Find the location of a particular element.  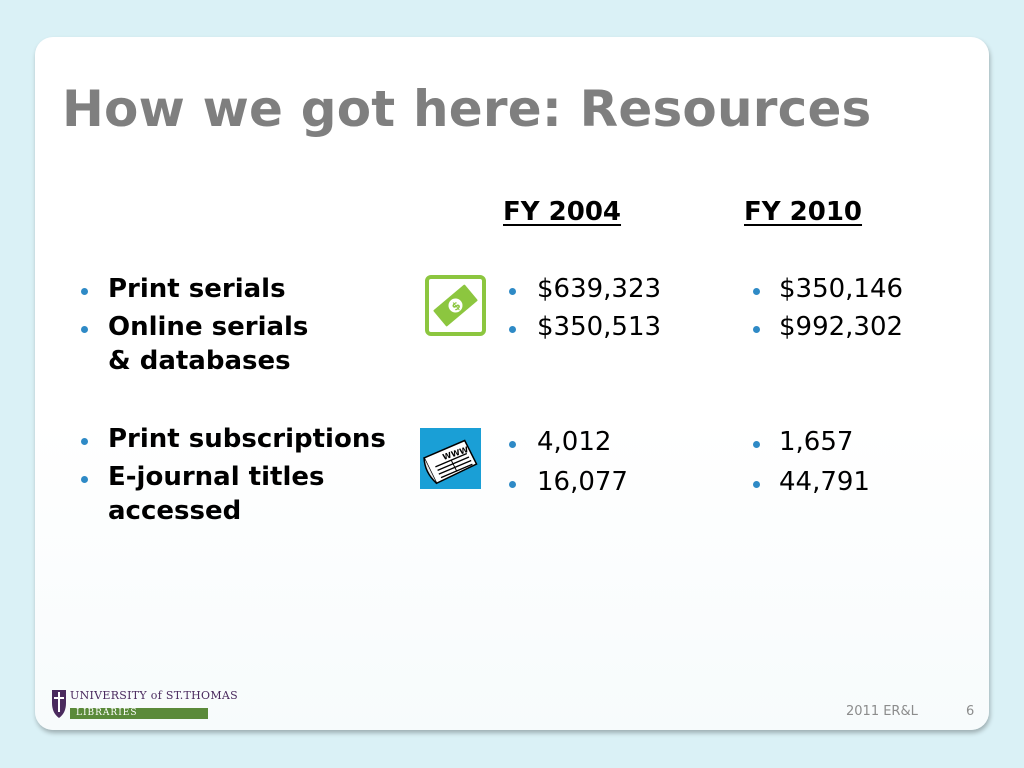

logo-university-text: UNIVERSITY of ST.THOMAS is located at coordinates (154, 695).